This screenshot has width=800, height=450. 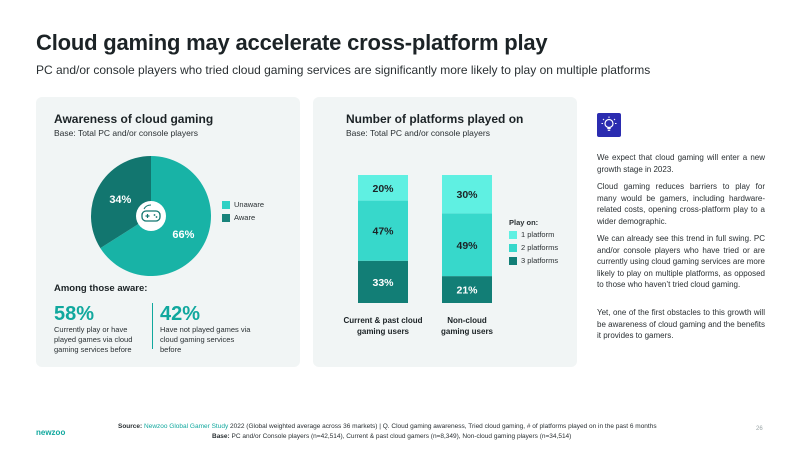 What do you see at coordinates (51, 432) in the screenshot?
I see `newzoo-logo: newzoo` at bounding box center [51, 432].